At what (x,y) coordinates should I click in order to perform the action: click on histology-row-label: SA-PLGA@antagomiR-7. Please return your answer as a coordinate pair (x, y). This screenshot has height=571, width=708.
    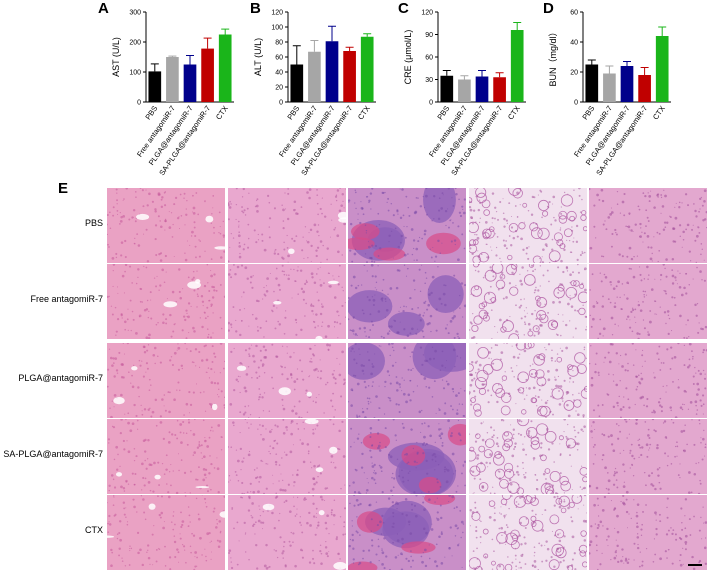
    Looking at the image, I should click on (53, 454).